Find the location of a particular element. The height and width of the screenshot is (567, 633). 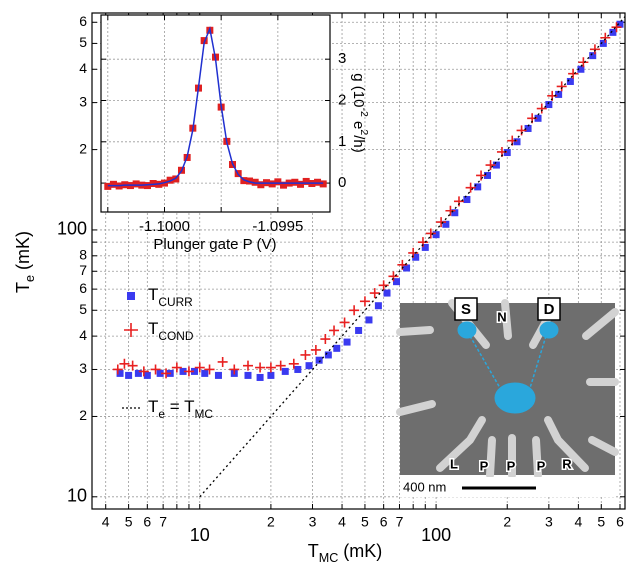

y-tick-label: 0 is located at coordinates (342, 182).